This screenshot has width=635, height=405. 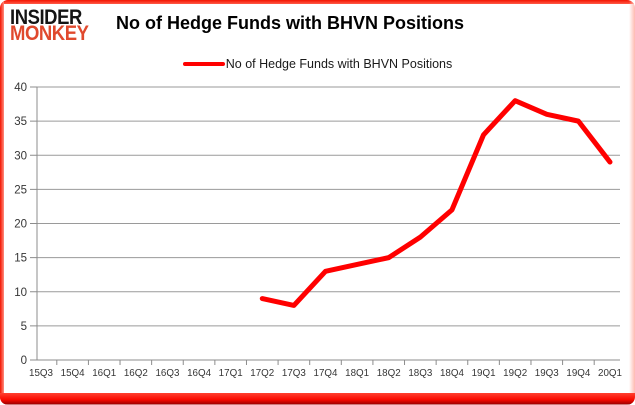 What do you see at coordinates (73, 373) in the screenshot?
I see `x-tick-label: 15Q4` at bounding box center [73, 373].